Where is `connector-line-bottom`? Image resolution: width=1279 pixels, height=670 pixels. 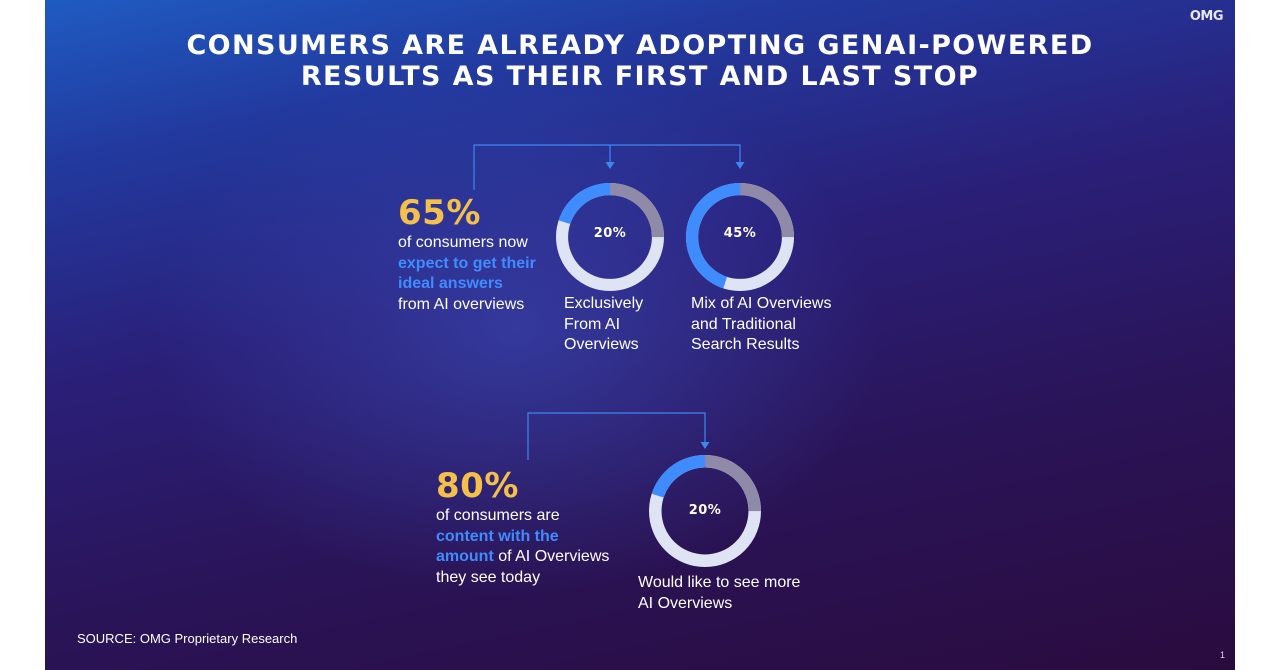
connector-line-bottom is located at coordinates (616, 436).